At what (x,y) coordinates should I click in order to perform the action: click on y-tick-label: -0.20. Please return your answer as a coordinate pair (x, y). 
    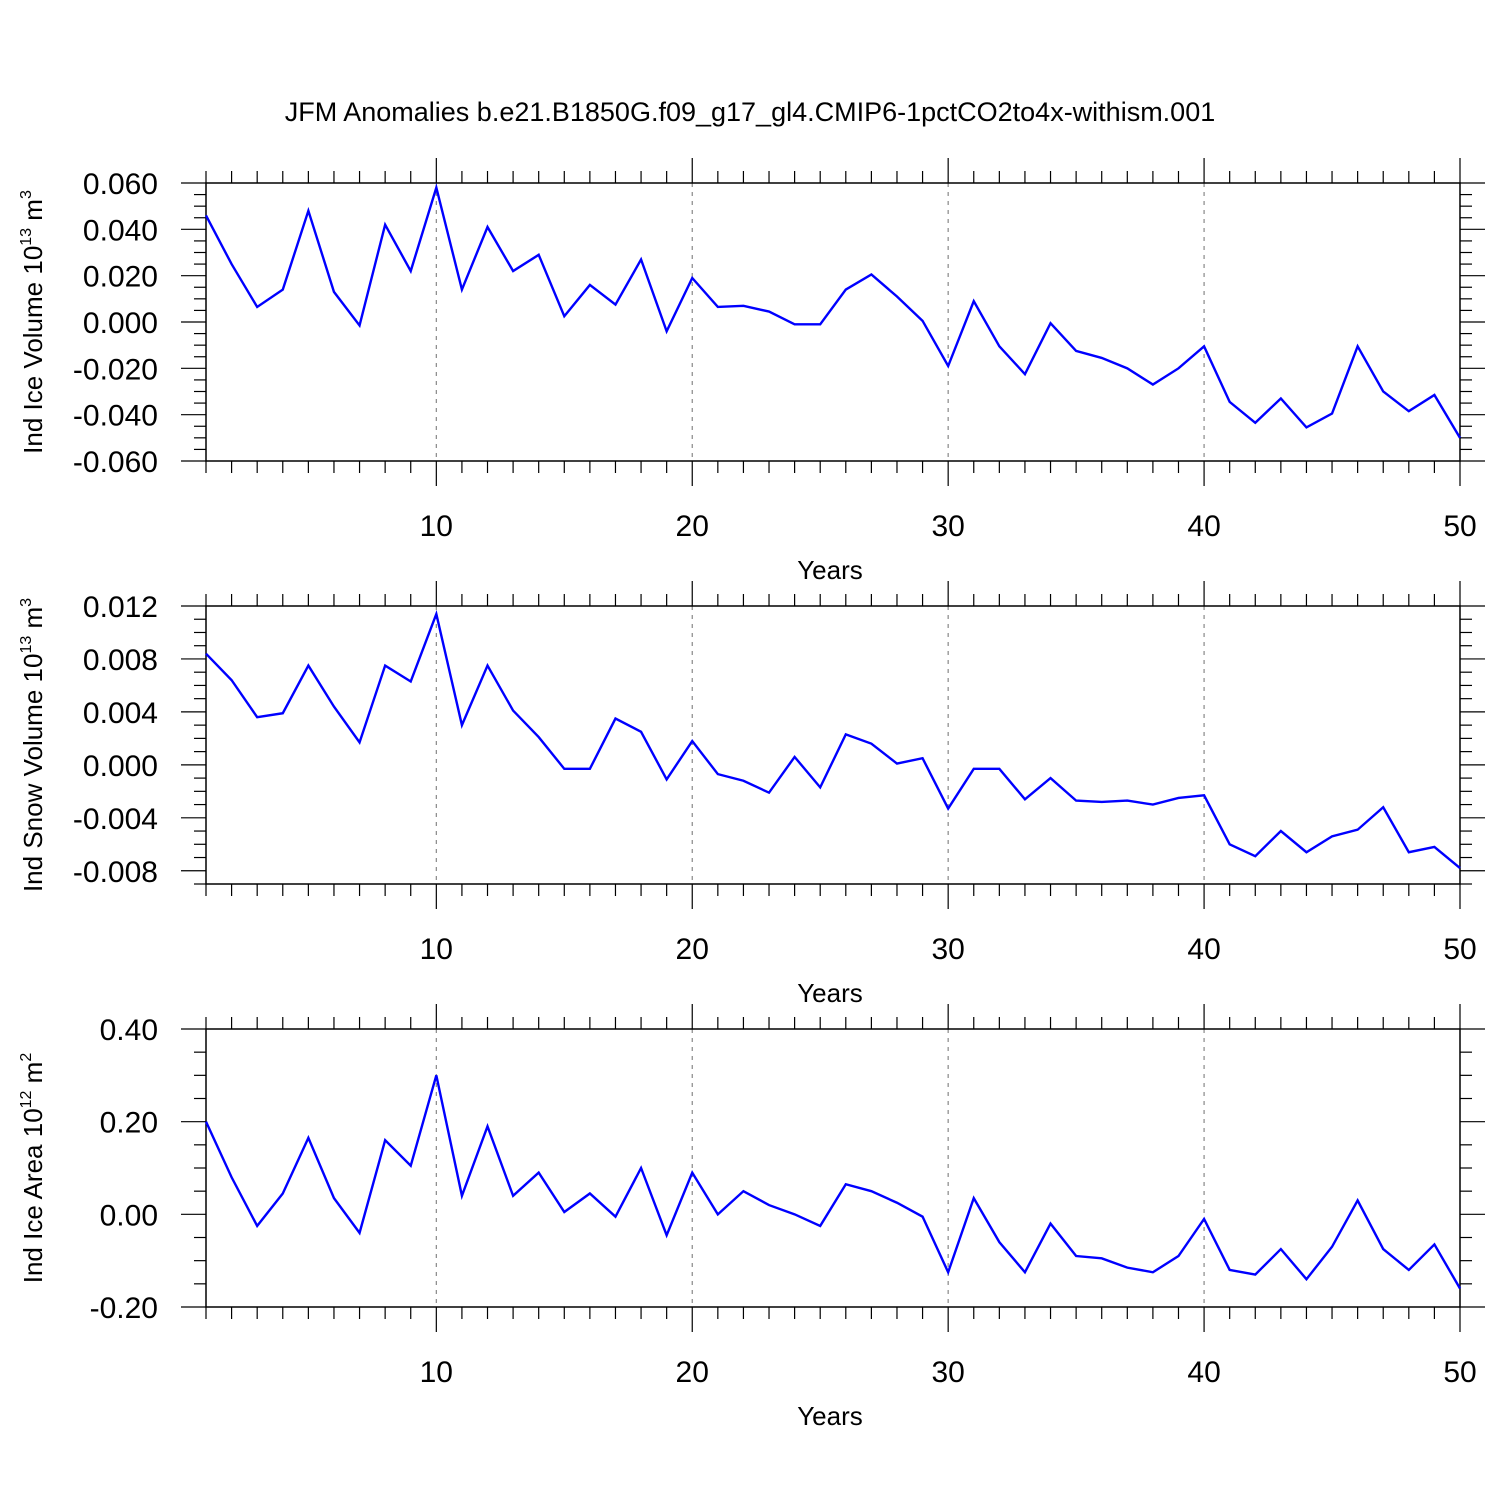
    Looking at the image, I should click on (124, 1308).